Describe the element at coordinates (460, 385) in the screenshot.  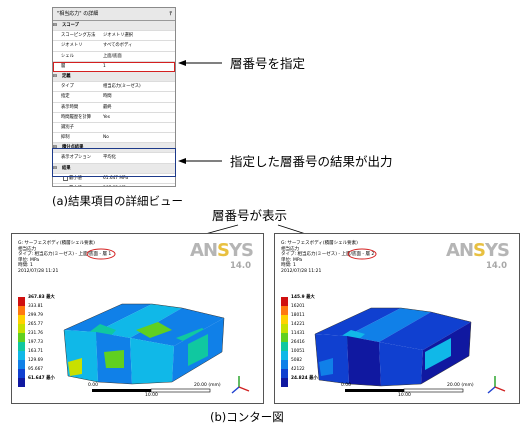
I see `scale-label-end: 20.00 (mm)` at that location.